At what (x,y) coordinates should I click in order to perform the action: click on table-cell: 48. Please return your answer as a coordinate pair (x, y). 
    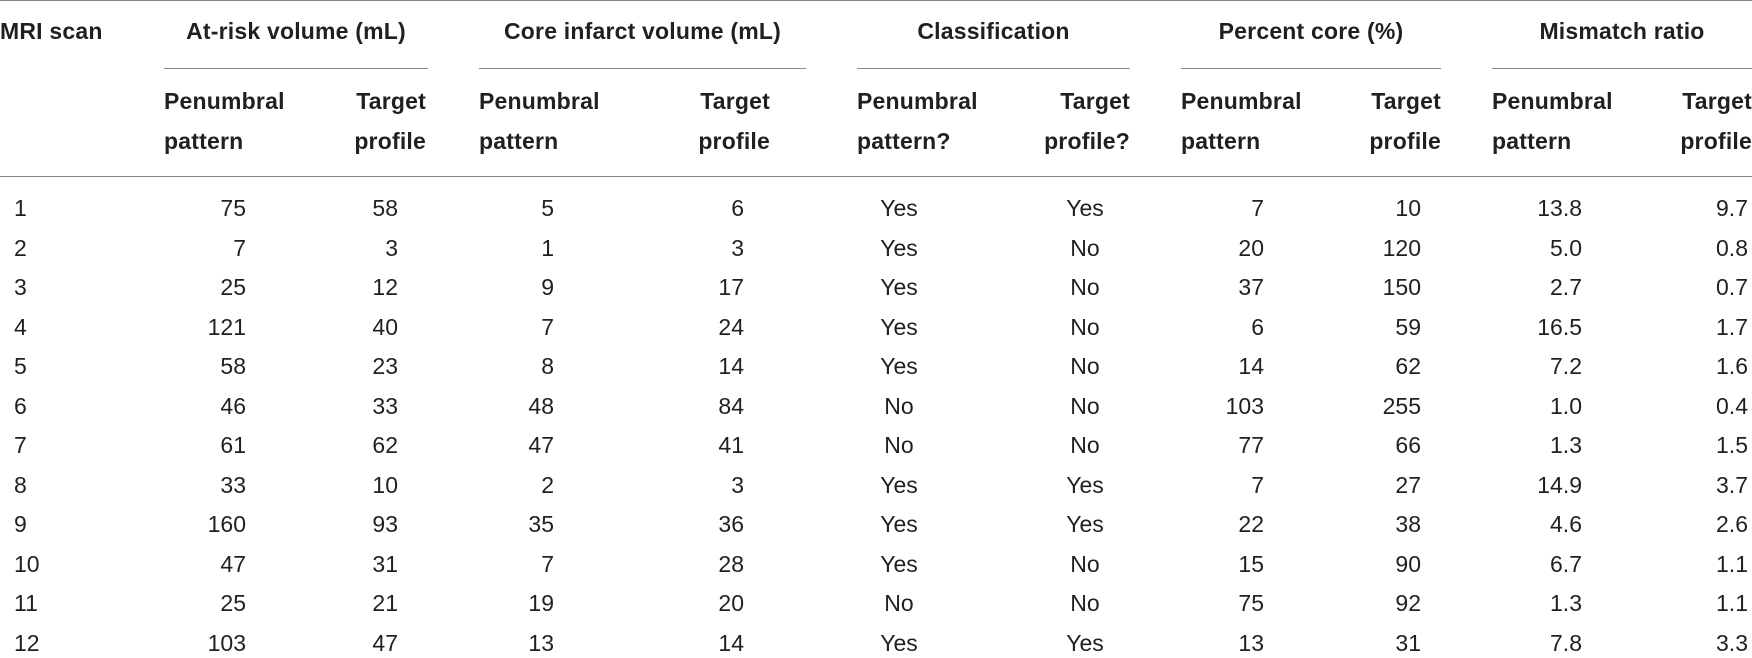
    Looking at the image, I should click on (541, 406).